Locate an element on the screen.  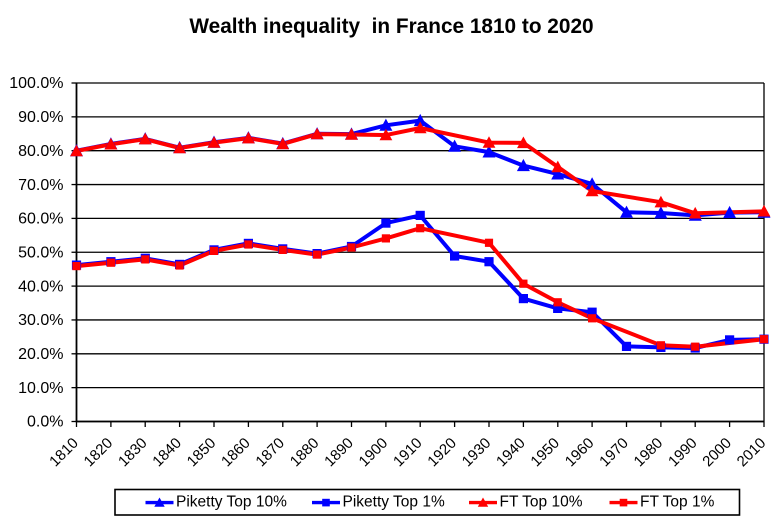
svg-text: 60.0% is located at coordinates (40, 219).